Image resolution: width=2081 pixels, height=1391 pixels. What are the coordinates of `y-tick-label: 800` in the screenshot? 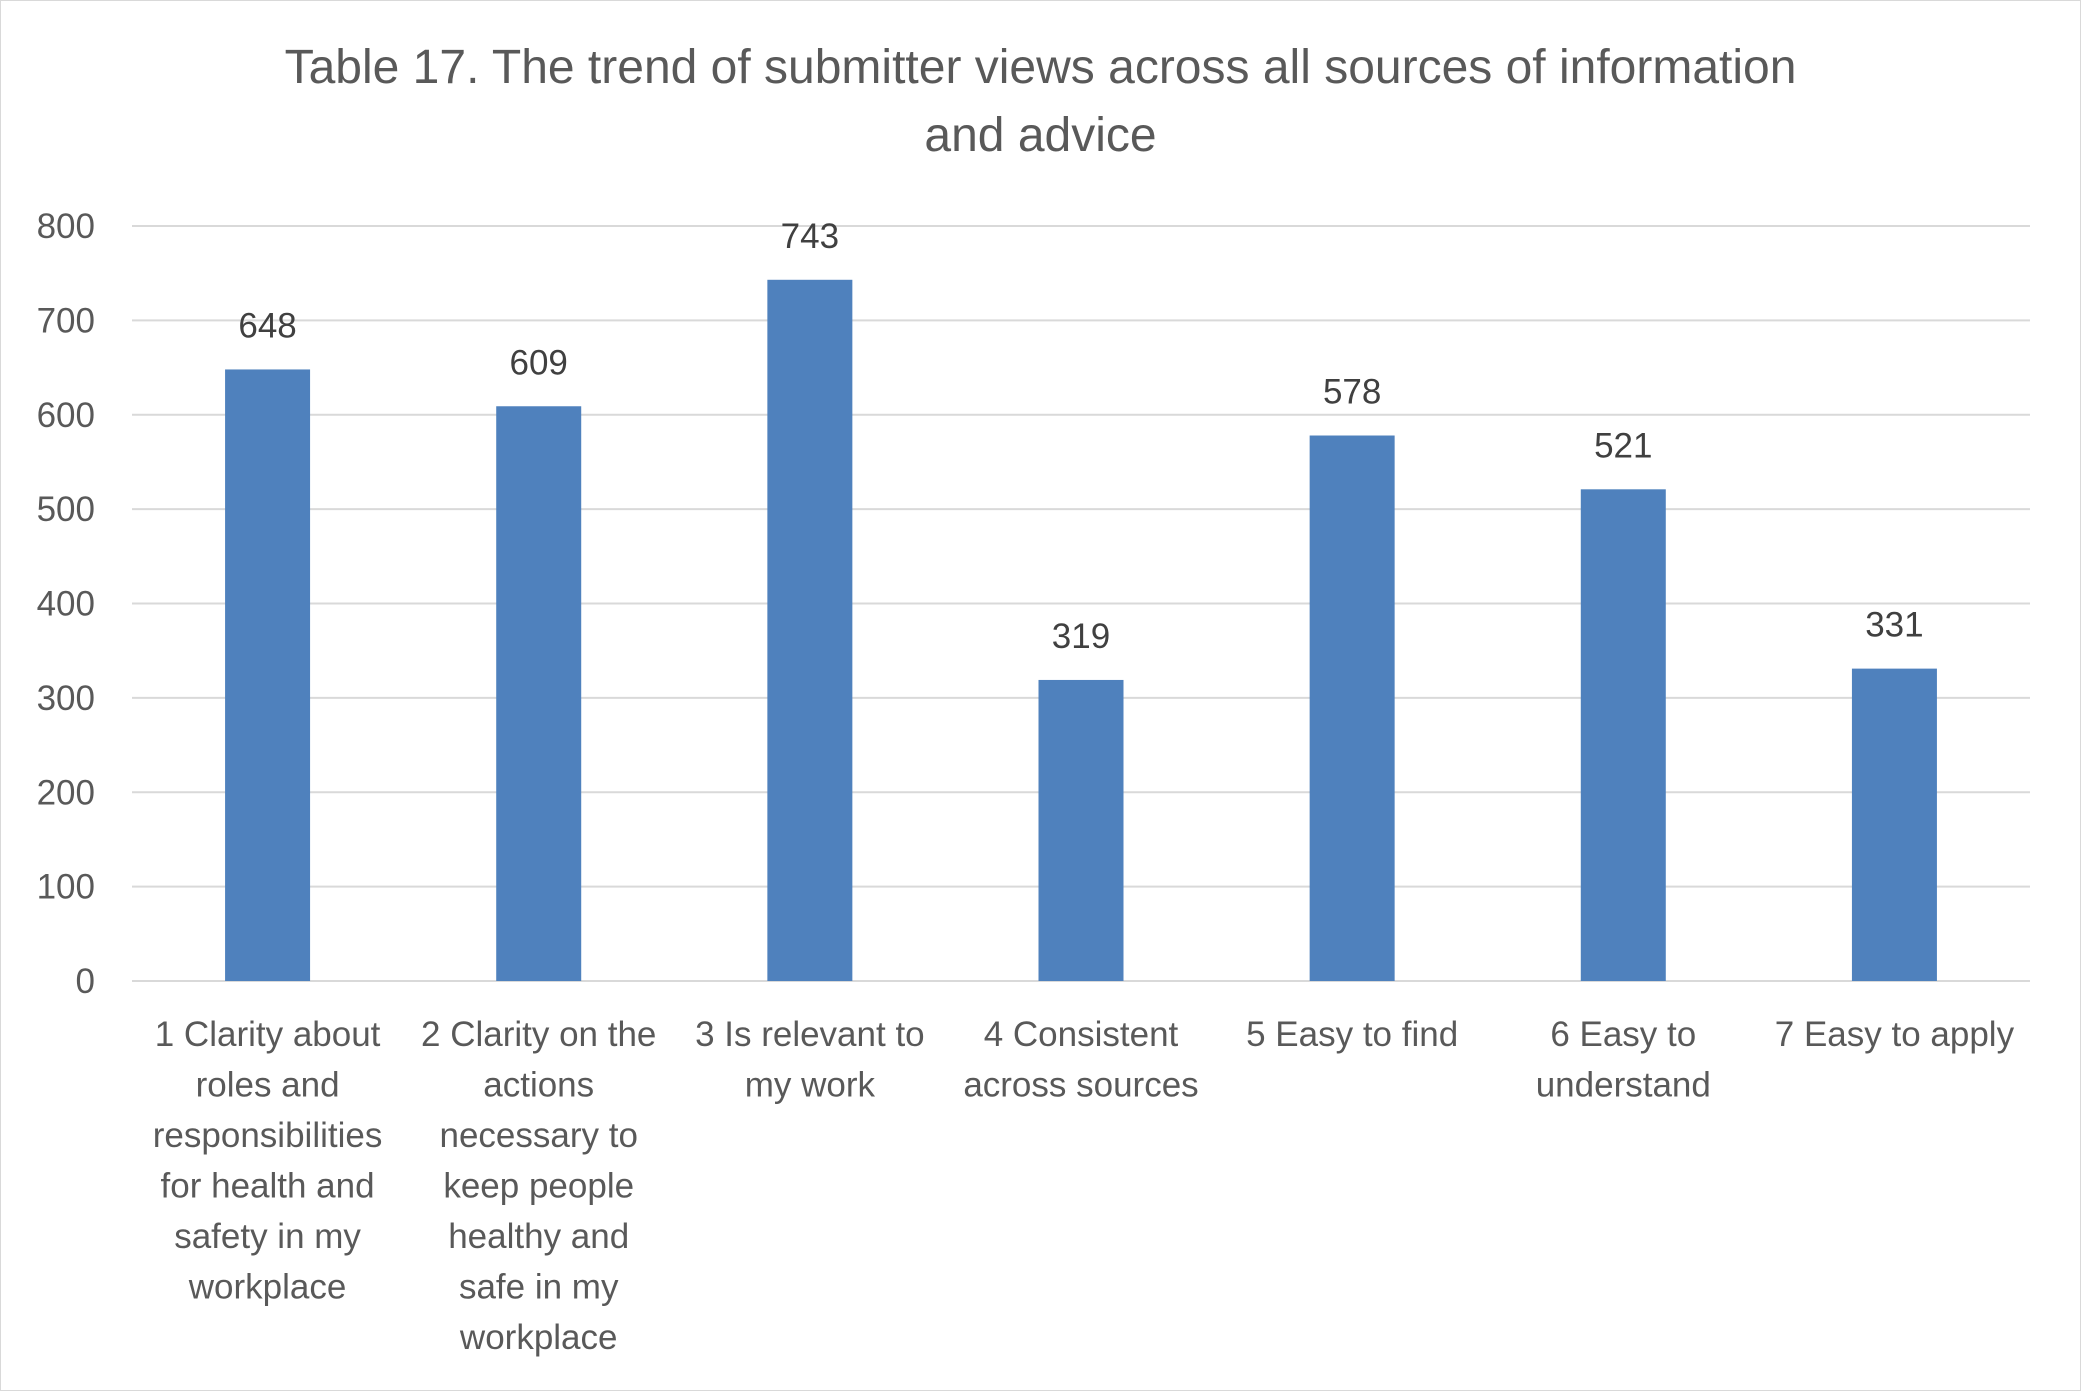 It's located at (66, 226).